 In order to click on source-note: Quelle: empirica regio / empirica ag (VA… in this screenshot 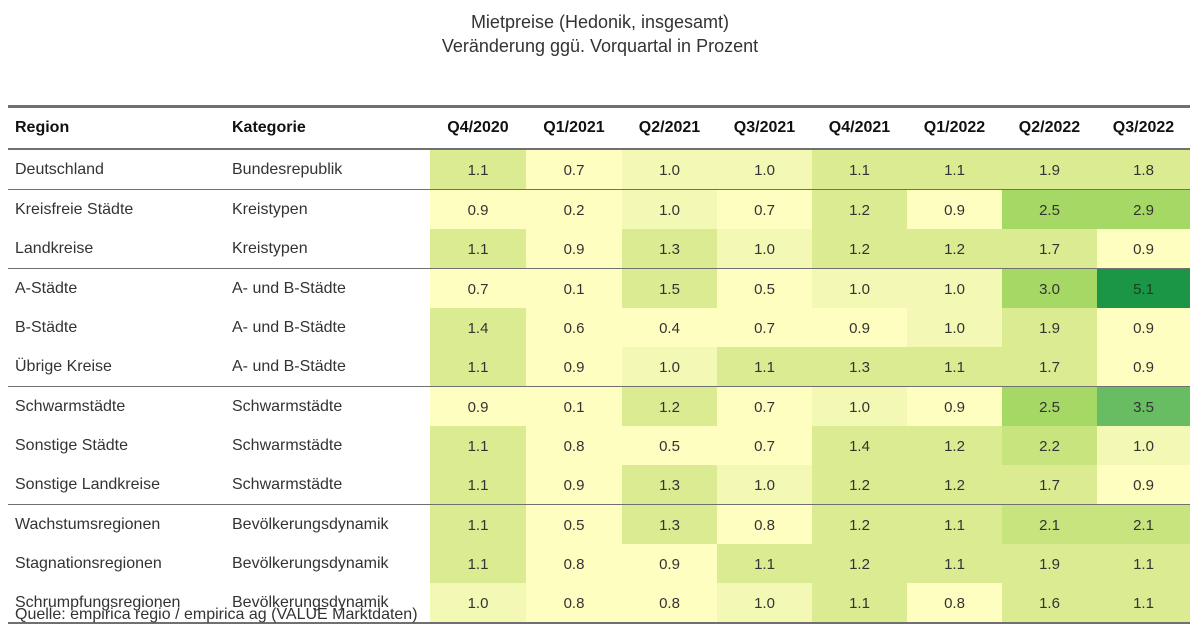, I will do `click(216, 614)`.